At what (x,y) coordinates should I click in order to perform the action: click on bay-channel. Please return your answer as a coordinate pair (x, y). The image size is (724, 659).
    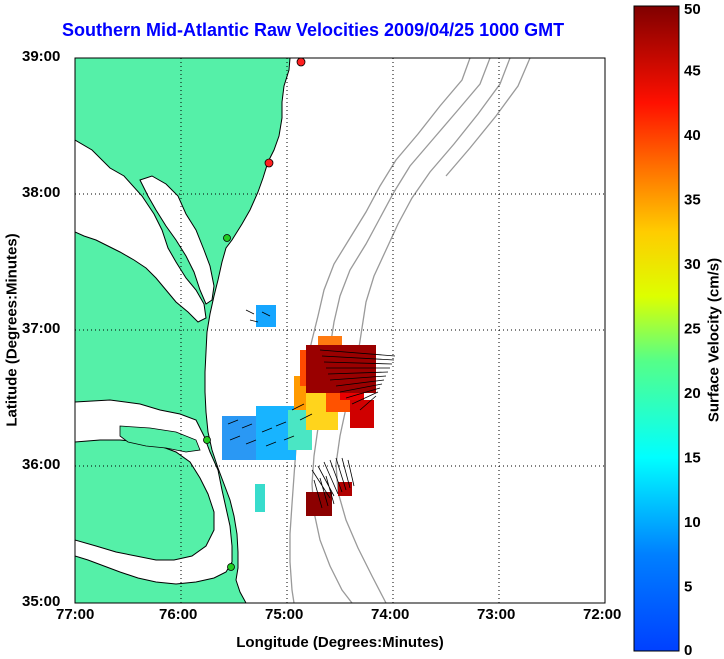
    Looking at the image, I should click on (177, 240).